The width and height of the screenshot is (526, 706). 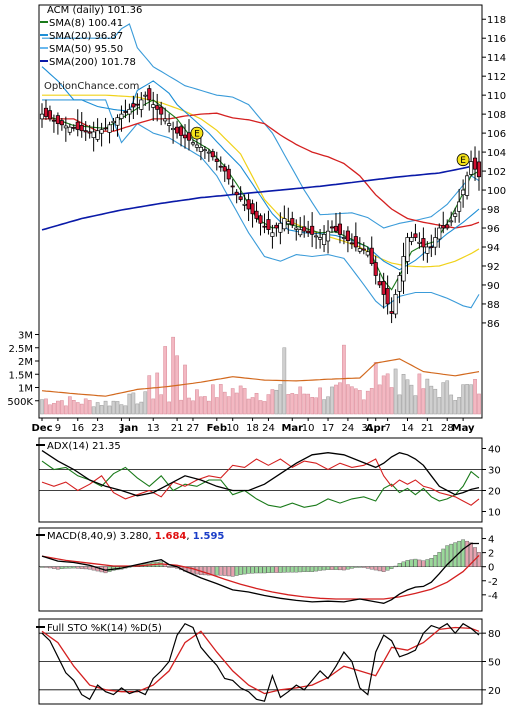 I want to click on price-tick-label: 104, so click(x=496, y=153).